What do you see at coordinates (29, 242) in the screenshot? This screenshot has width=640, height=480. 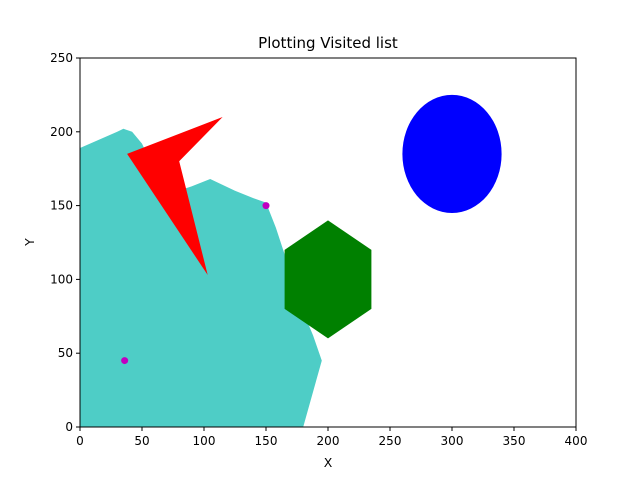 I see `y-axis-label: Y` at bounding box center [29, 242].